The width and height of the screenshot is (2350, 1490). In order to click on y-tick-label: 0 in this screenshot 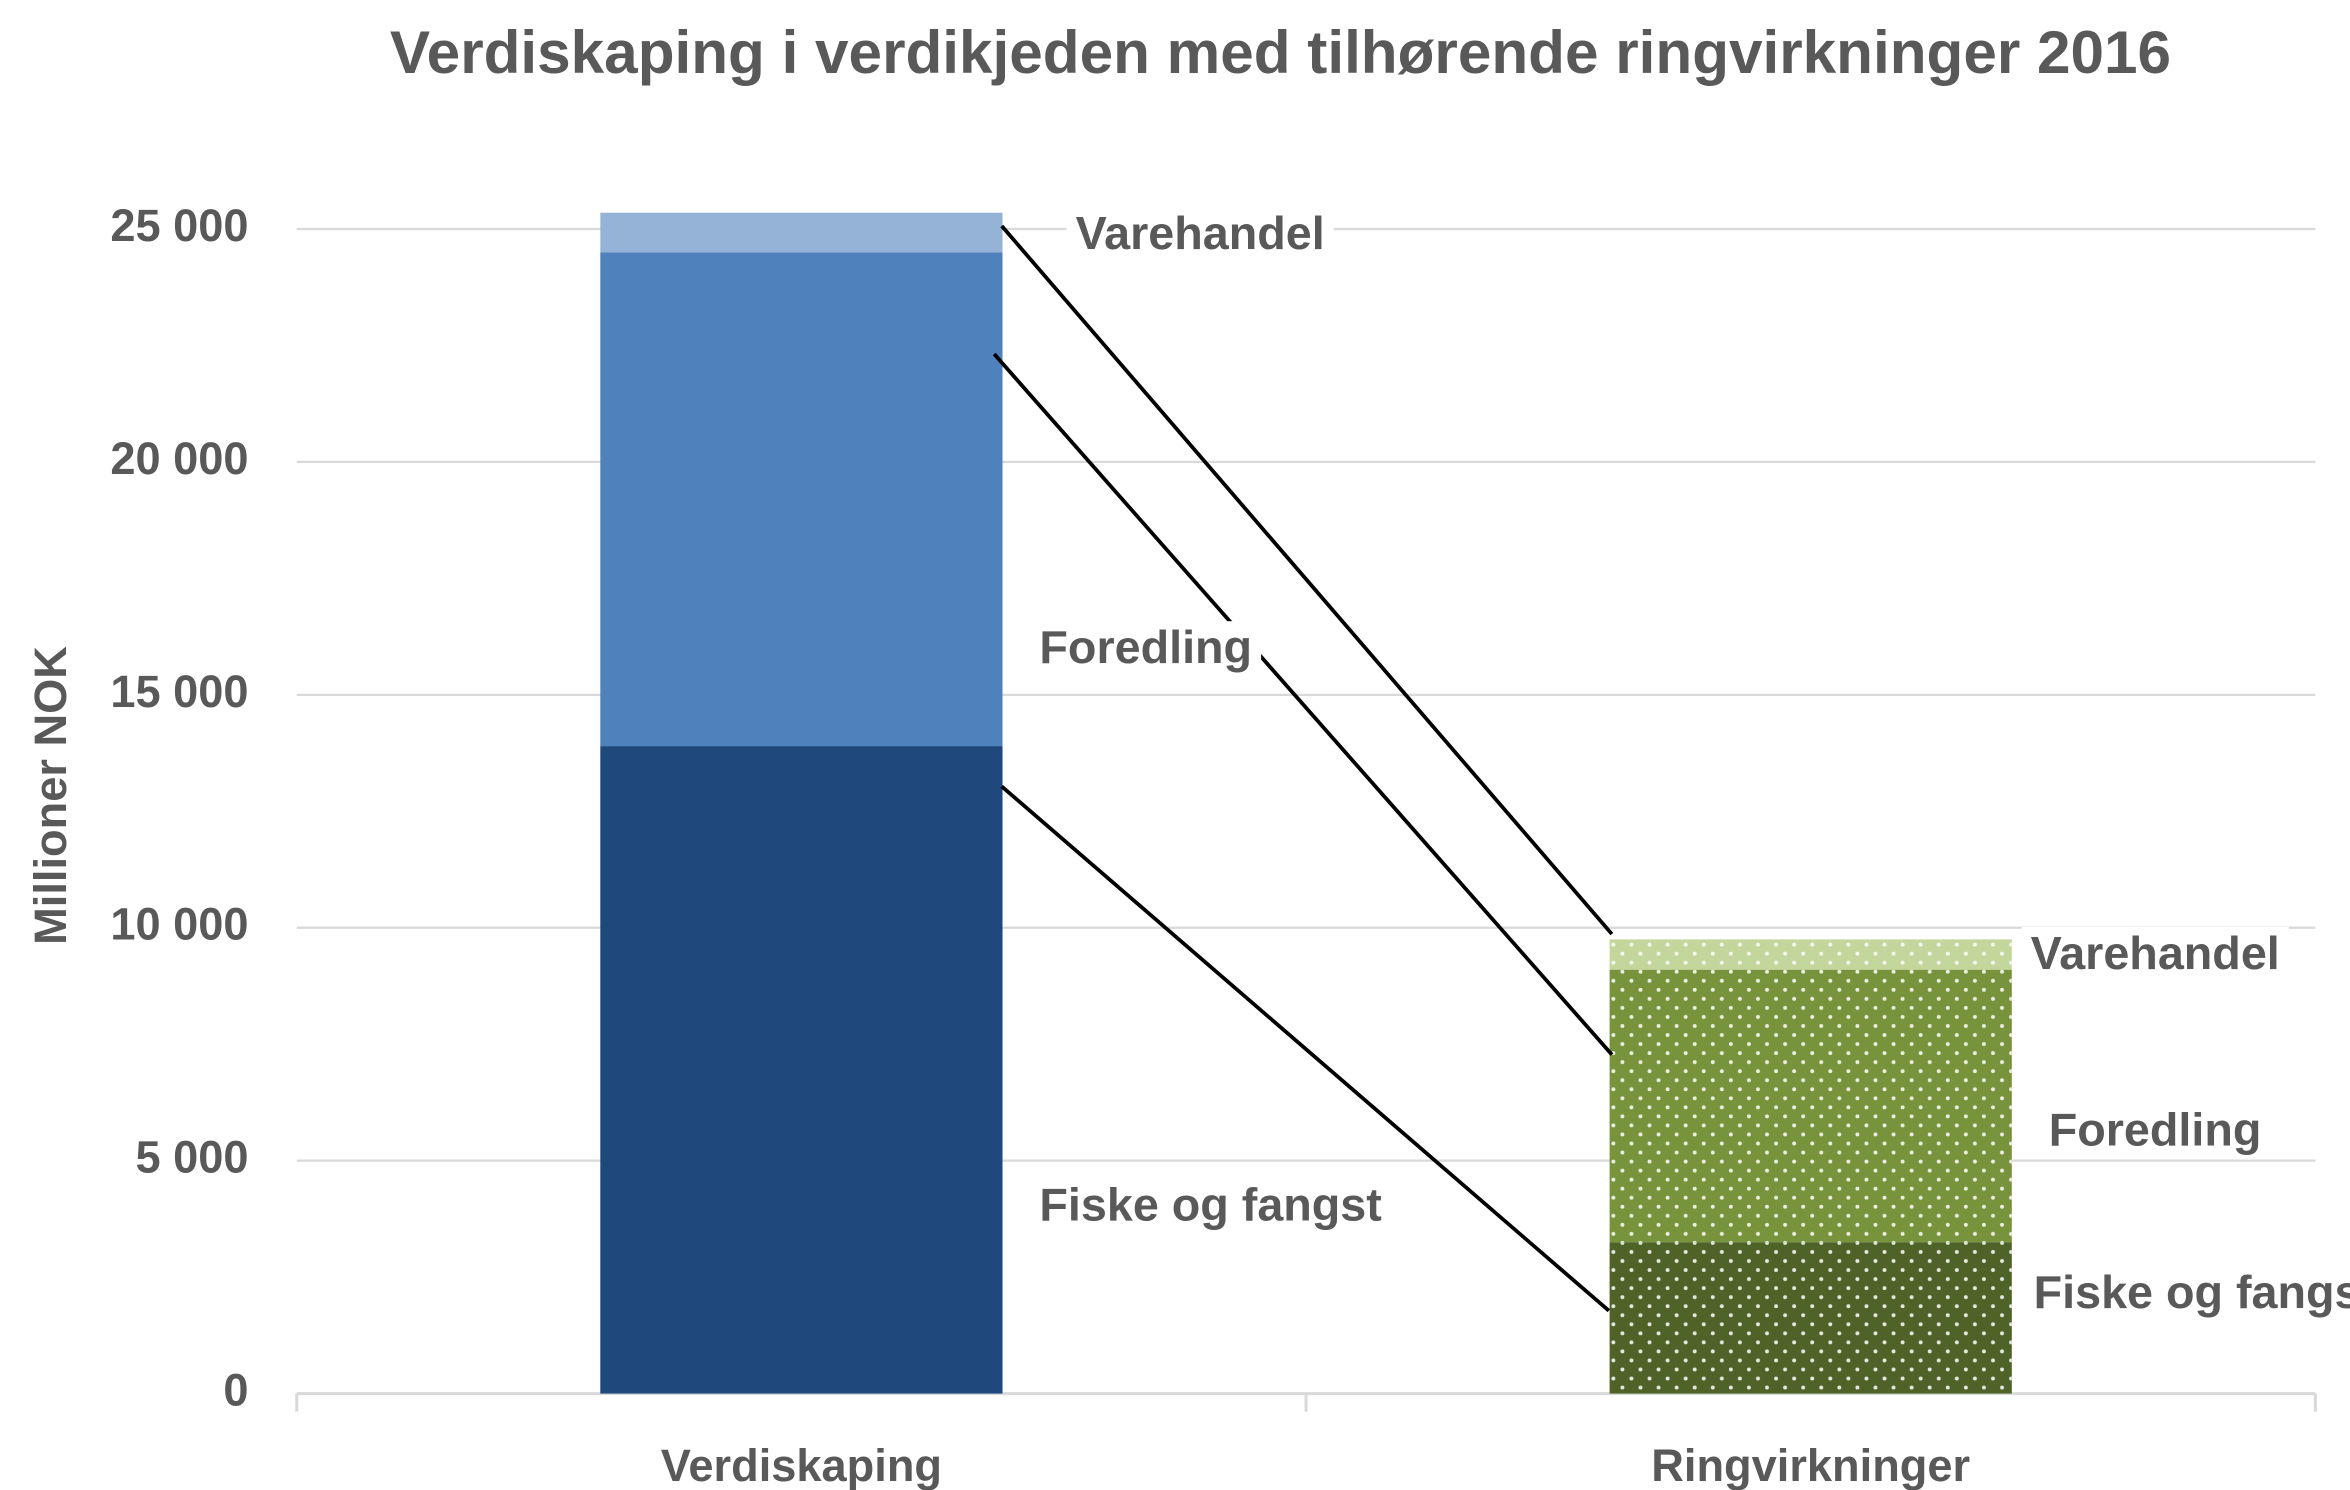, I will do `click(235, 1390)`.